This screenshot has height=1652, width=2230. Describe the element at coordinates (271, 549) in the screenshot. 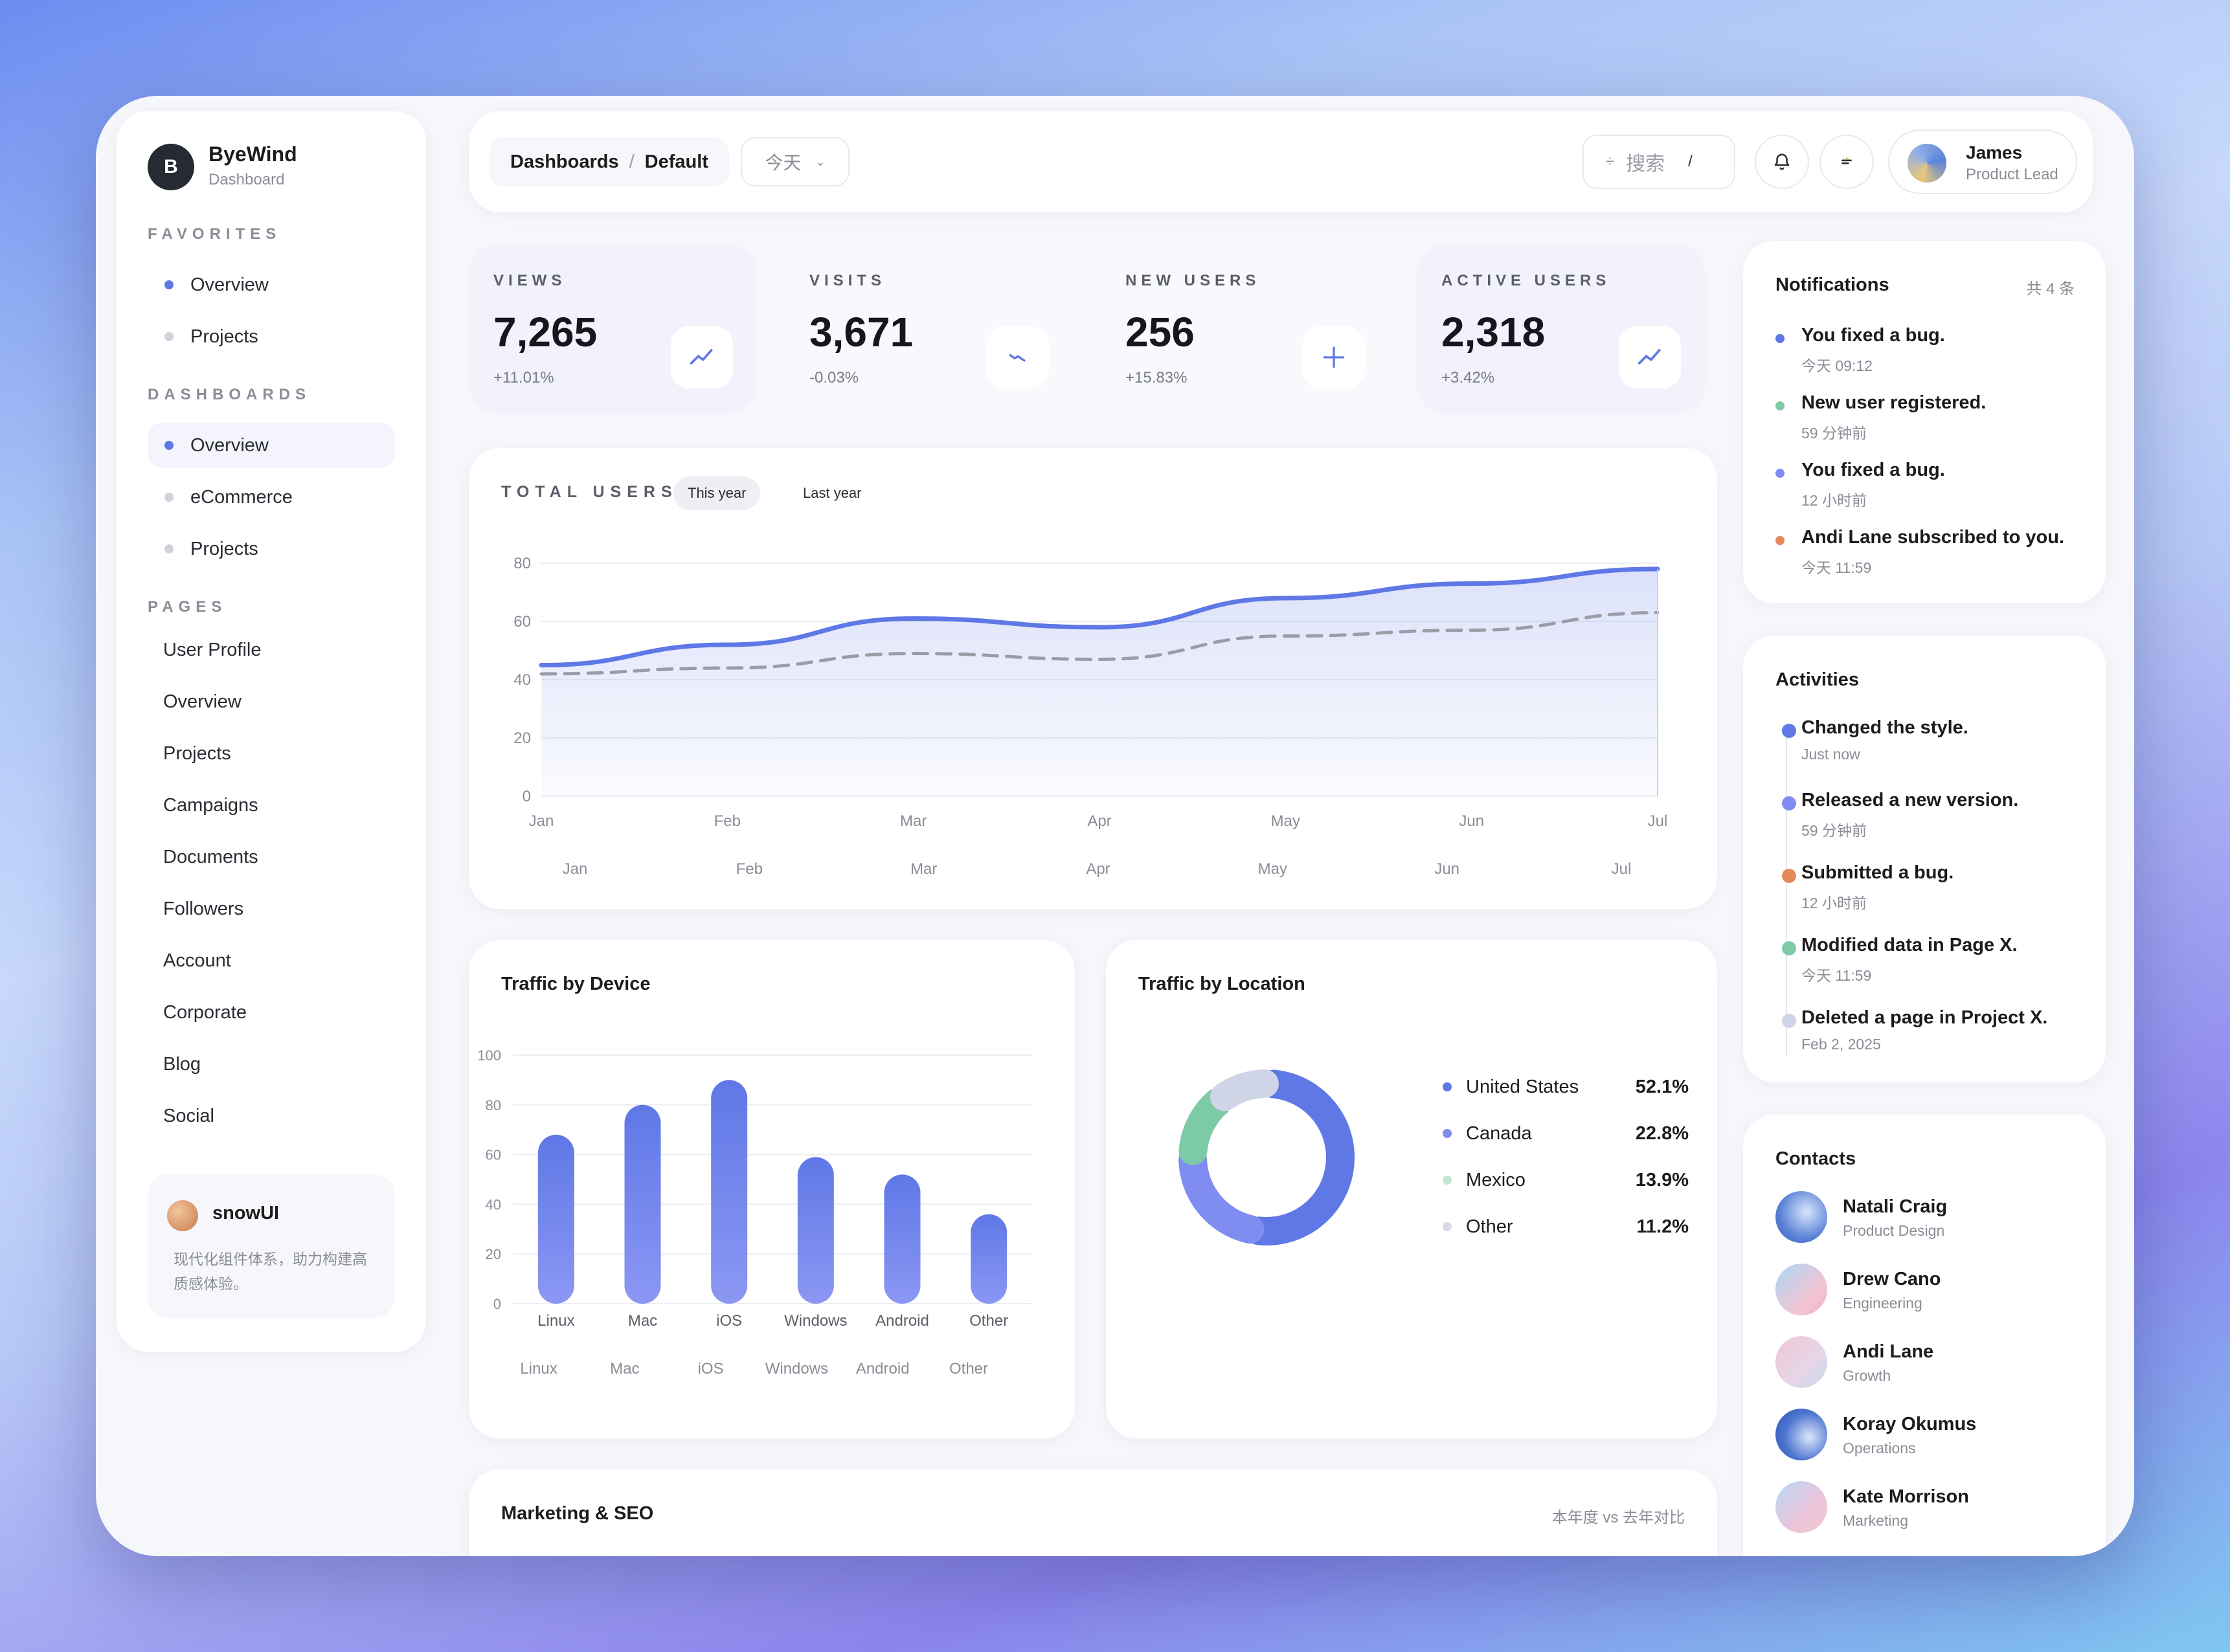

I see `dashboard-item-projects: Projects` at that location.